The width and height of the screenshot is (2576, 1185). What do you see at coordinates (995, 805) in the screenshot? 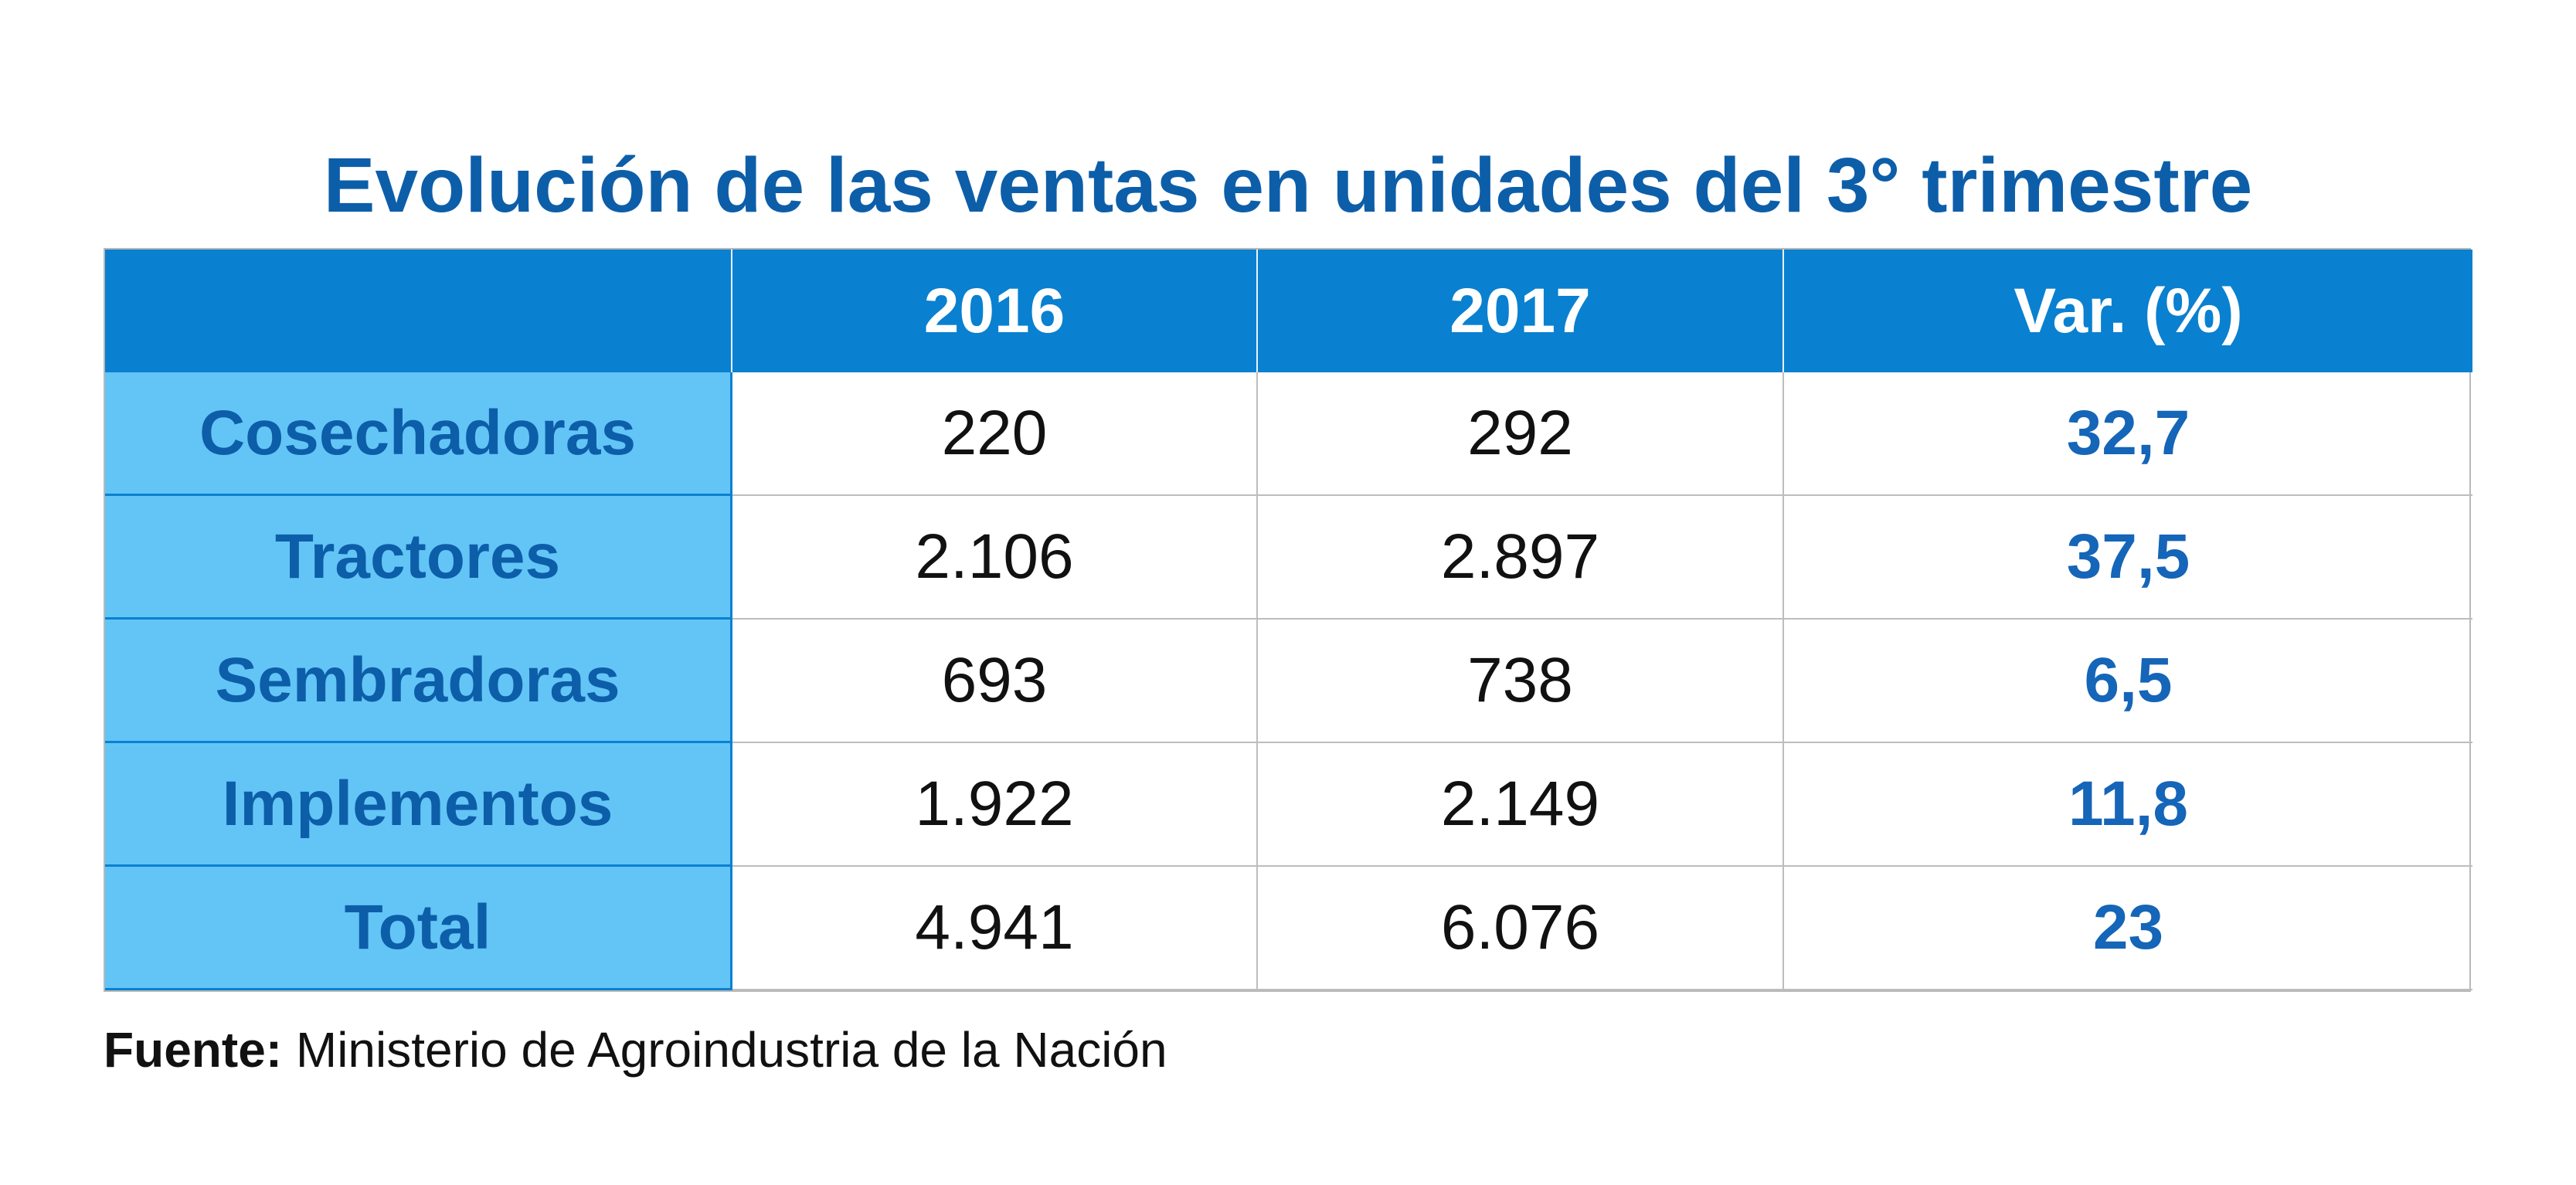
I see `value-cell: 1.922` at bounding box center [995, 805].